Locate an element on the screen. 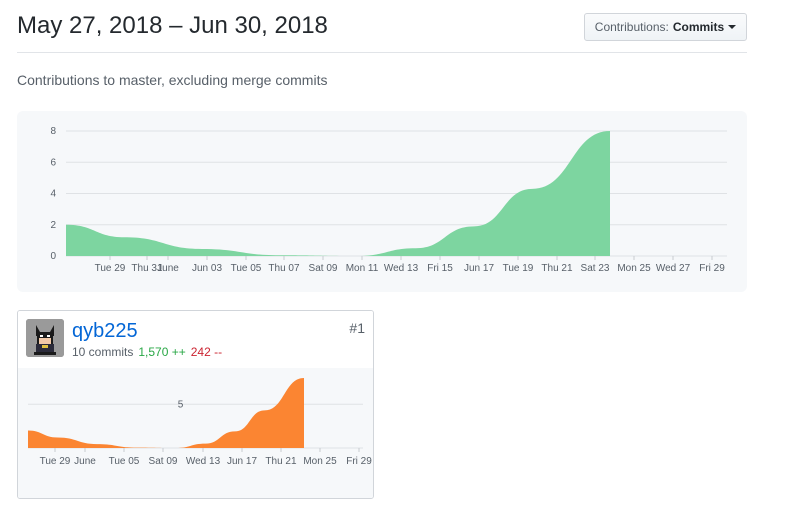 The width and height of the screenshot is (794, 505). contributor-header: qyb225 10 commits 1,570 ++ 242 -- #1 is located at coordinates (195, 340).